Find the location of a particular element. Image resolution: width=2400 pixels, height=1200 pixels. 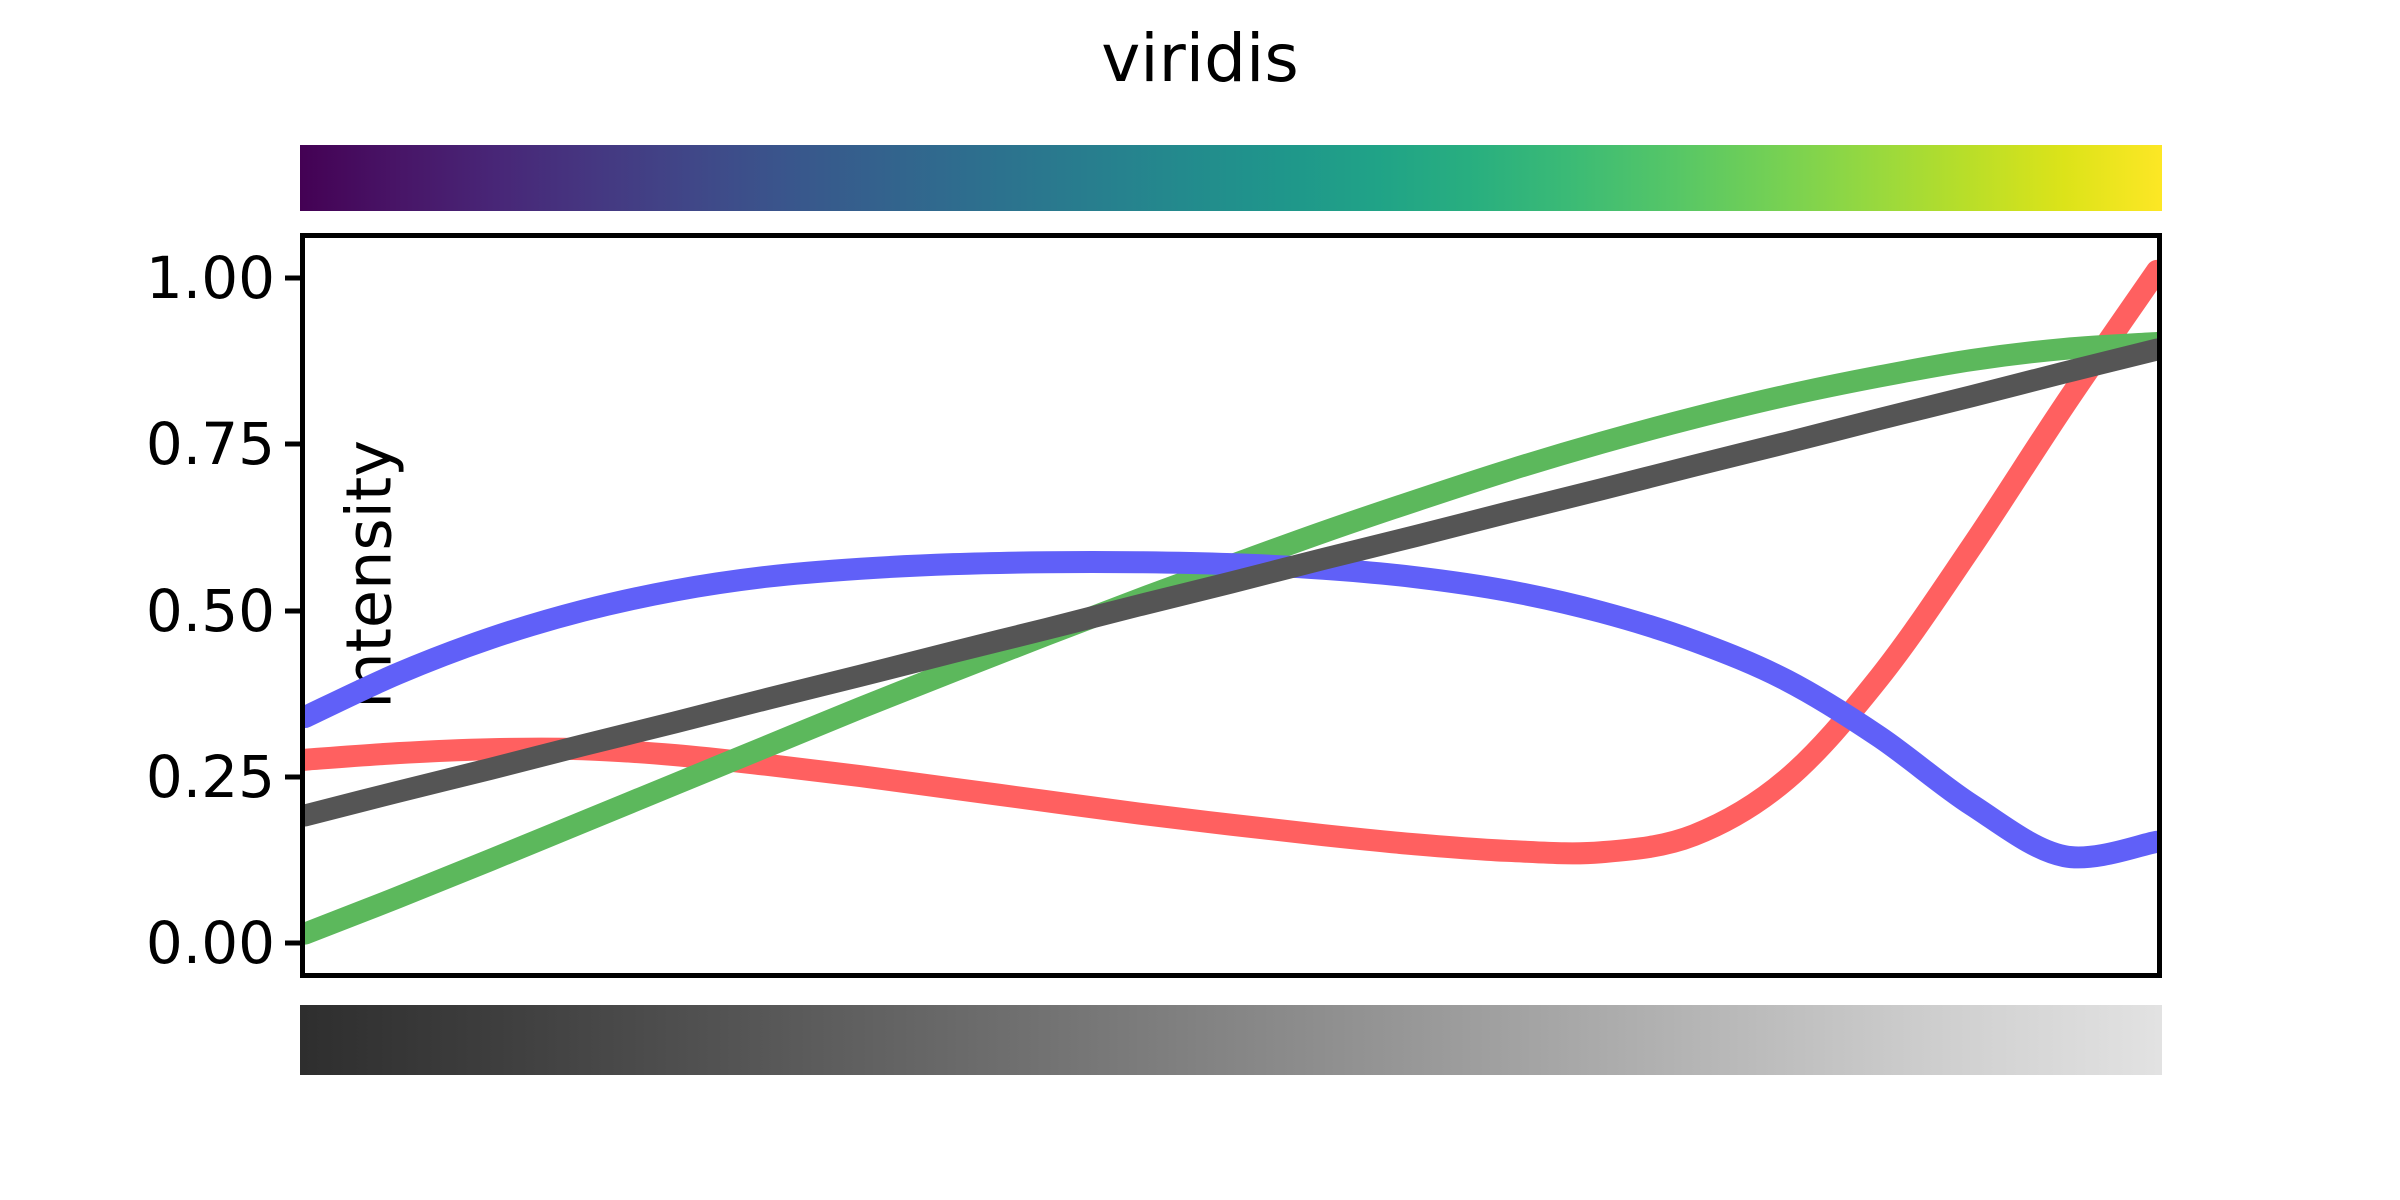

colorbar-grayscale-bottom is located at coordinates (1231, 1040).